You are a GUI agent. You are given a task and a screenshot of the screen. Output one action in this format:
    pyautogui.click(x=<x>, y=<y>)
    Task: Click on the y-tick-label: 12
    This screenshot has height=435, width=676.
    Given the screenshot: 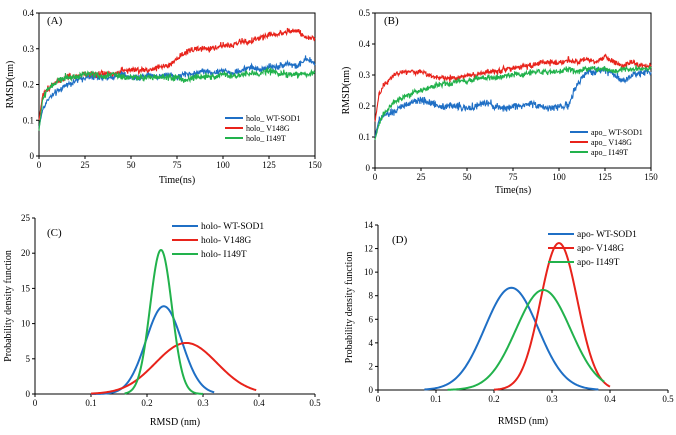 What is the action you would take?
    pyautogui.click(x=368, y=249)
    